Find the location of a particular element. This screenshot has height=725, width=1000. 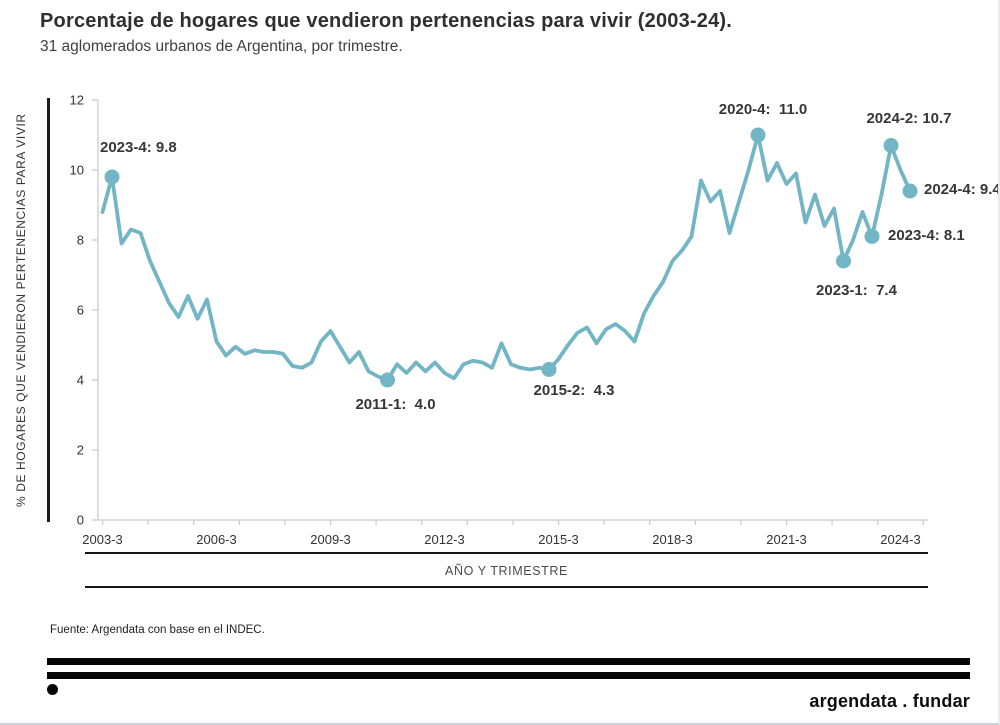

y-tick-label: 2 is located at coordinates (80, 450).